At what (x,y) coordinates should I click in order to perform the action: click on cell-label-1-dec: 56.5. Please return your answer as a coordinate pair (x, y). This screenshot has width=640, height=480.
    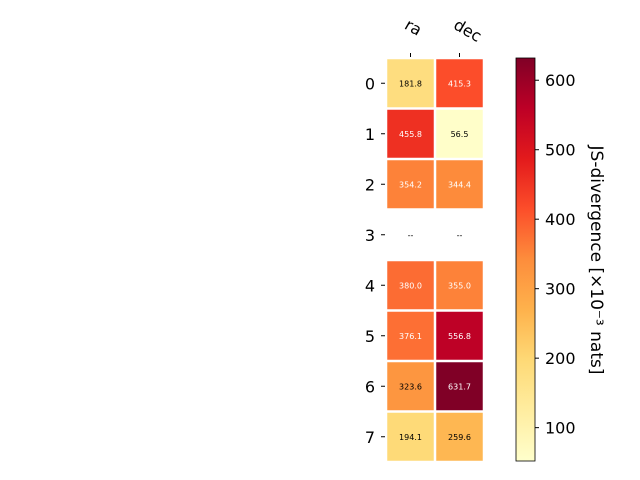
    Looking at the image, I should click on (460, 134).